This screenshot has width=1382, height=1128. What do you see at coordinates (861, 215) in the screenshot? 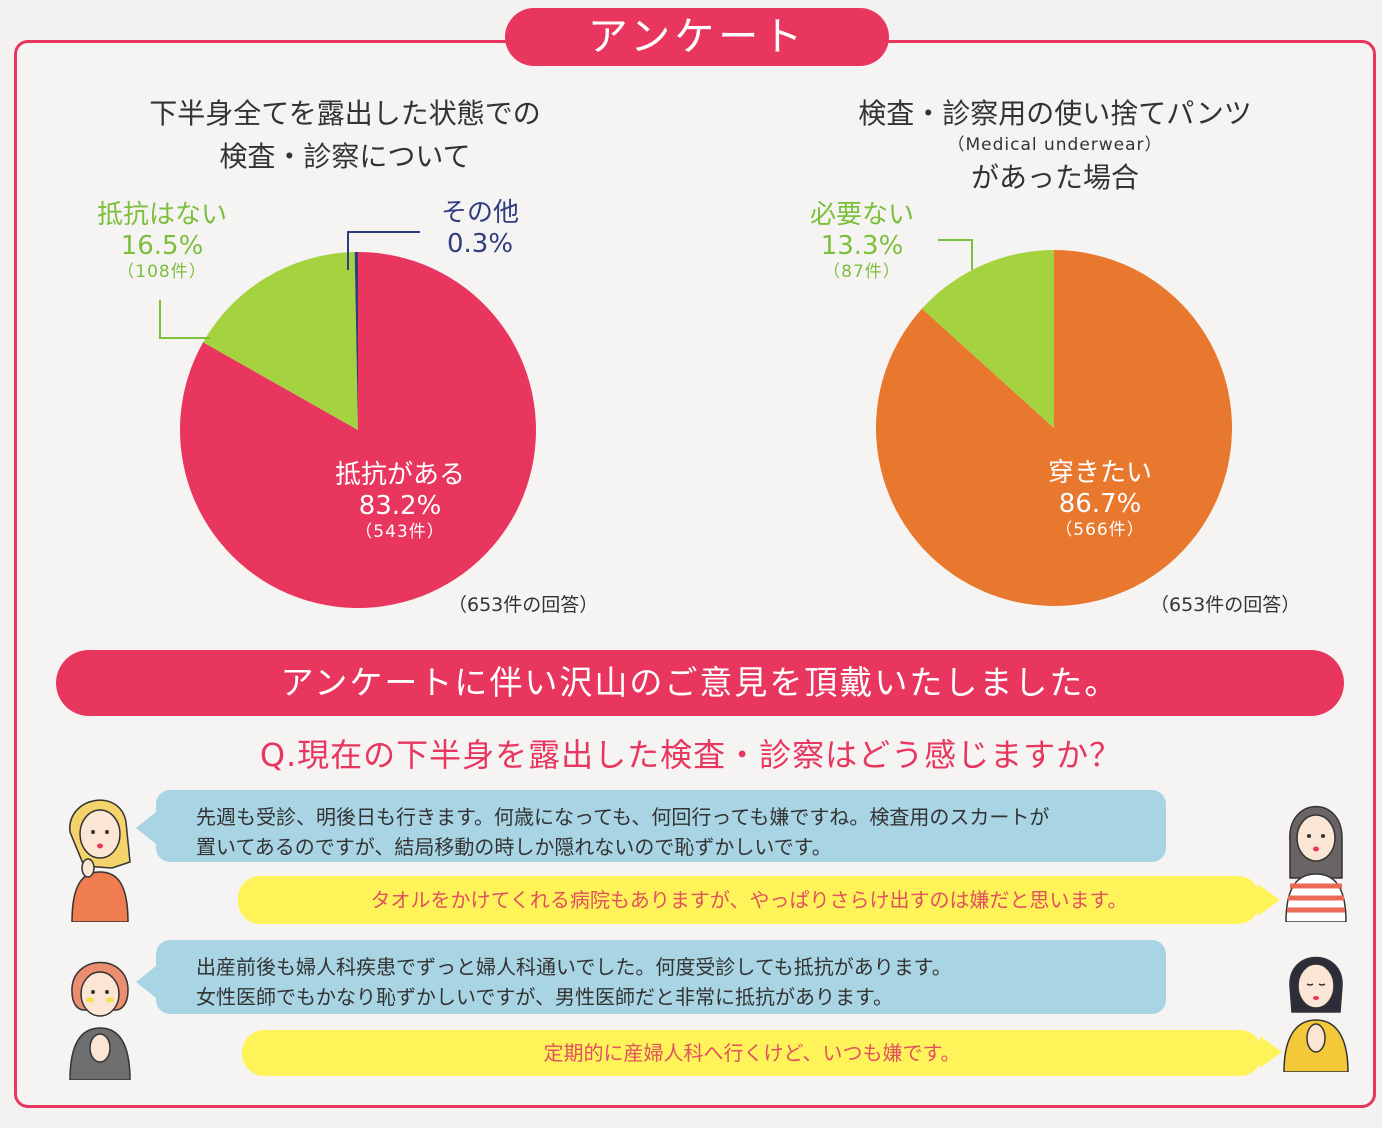
I see `label-not-needed-name: 必要ない` at bounding box center [861, 215].